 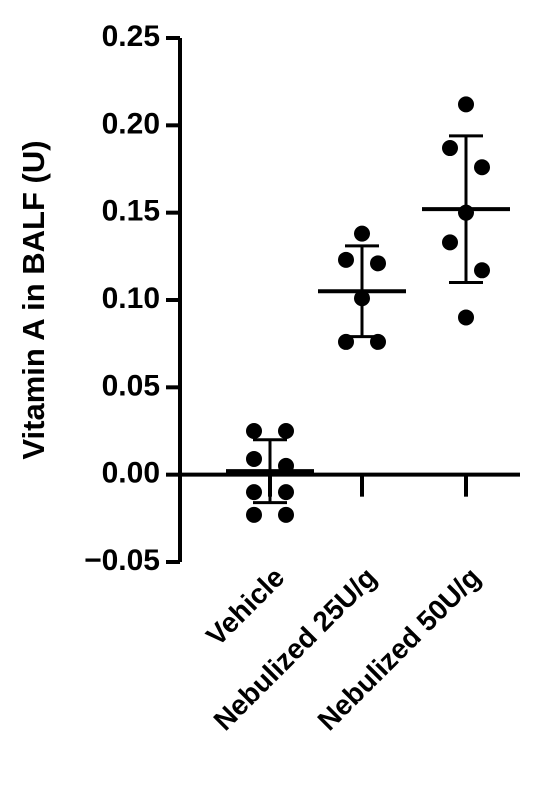 What do you see at coordinates (245, 606) in the screenshot?
I see `x-tick-label: Vehicle` at bounding box center [245, 606].